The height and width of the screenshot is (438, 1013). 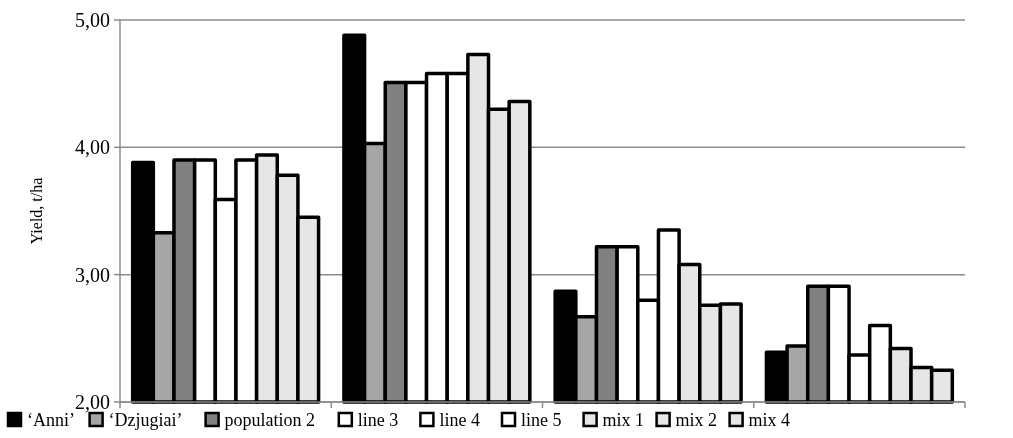 I want to click on legend-label: mix 4, so click(x=769, y=420).